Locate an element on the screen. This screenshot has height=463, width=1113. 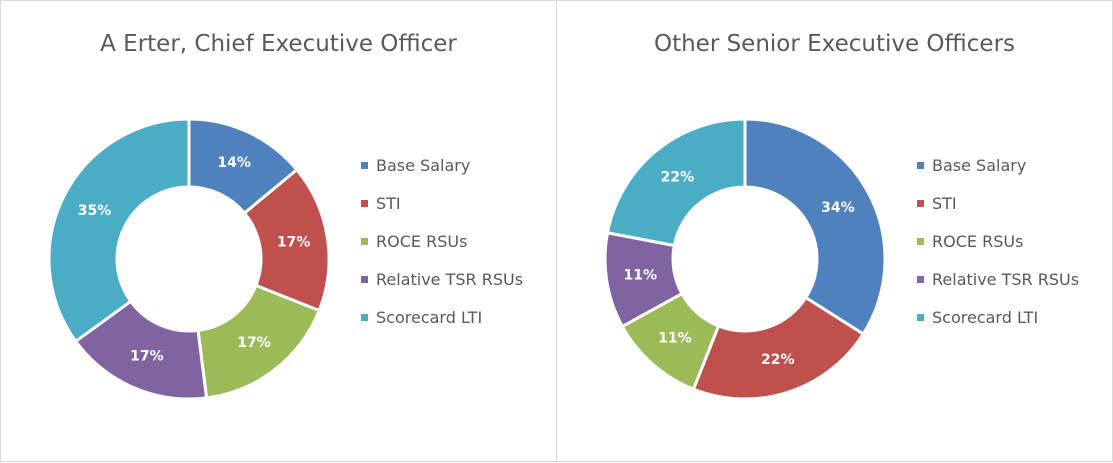
data-label-relative-tsr-rsus: 11% is located at coordinates (641, 276).